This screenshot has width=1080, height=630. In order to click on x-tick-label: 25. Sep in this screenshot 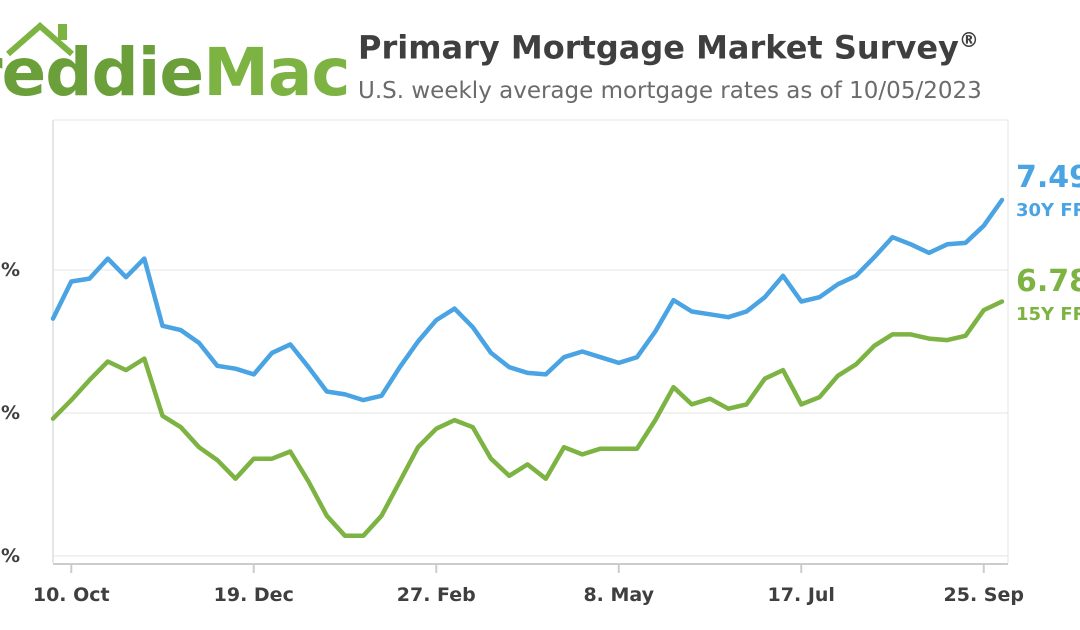, I will do `click(984, 595)`.